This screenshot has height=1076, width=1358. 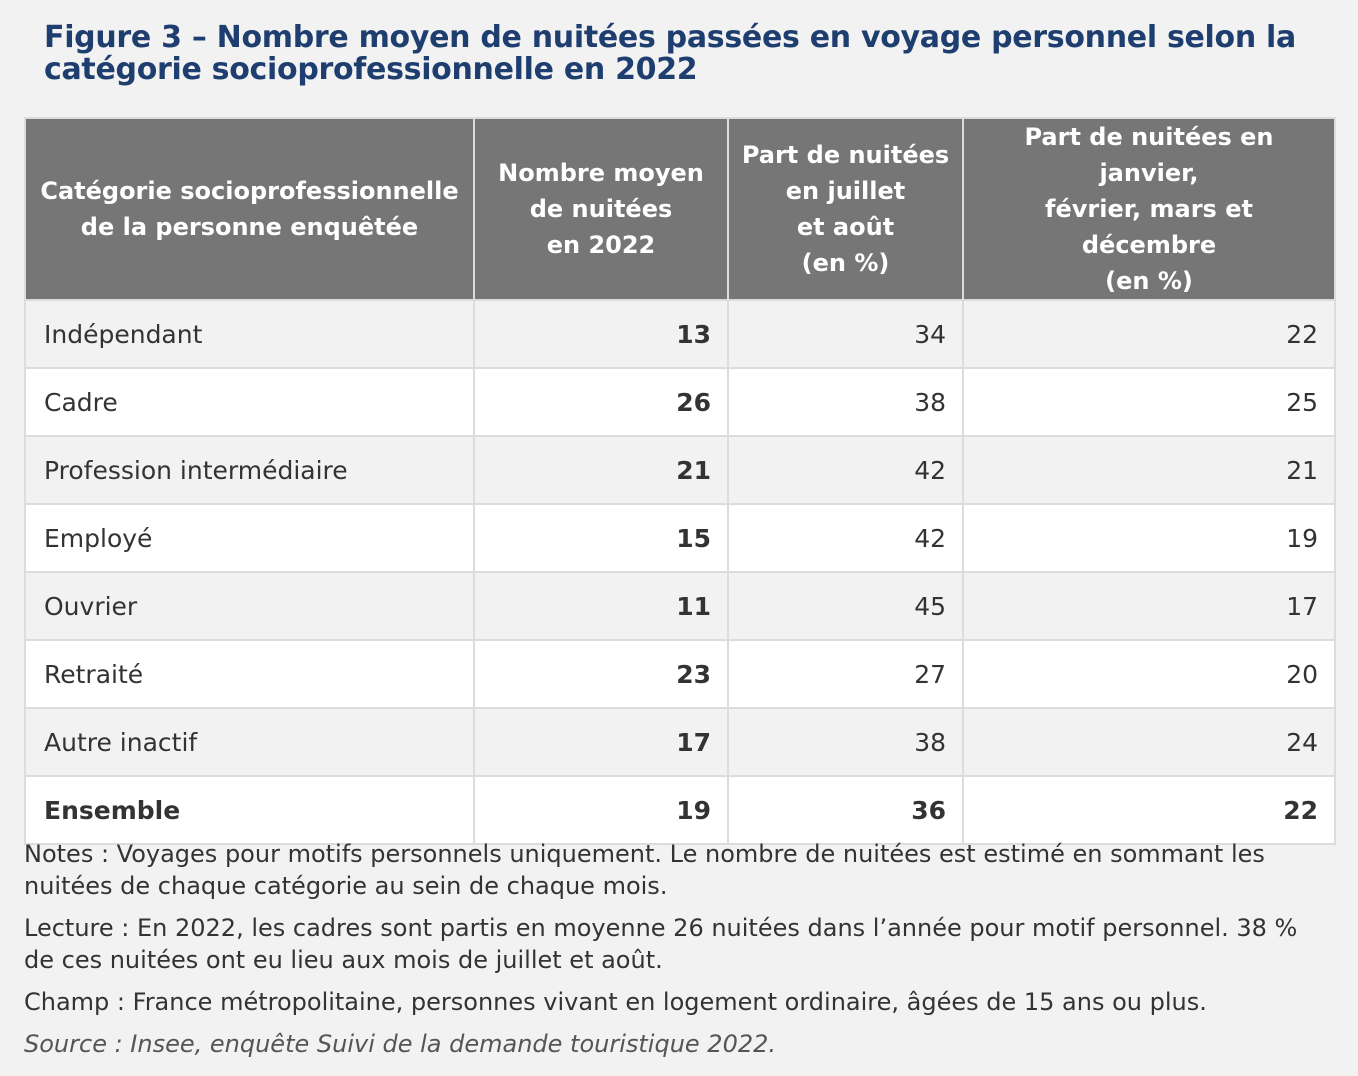 I want to click on row-share-jul-aug: 34, so click(x=845, y=334).